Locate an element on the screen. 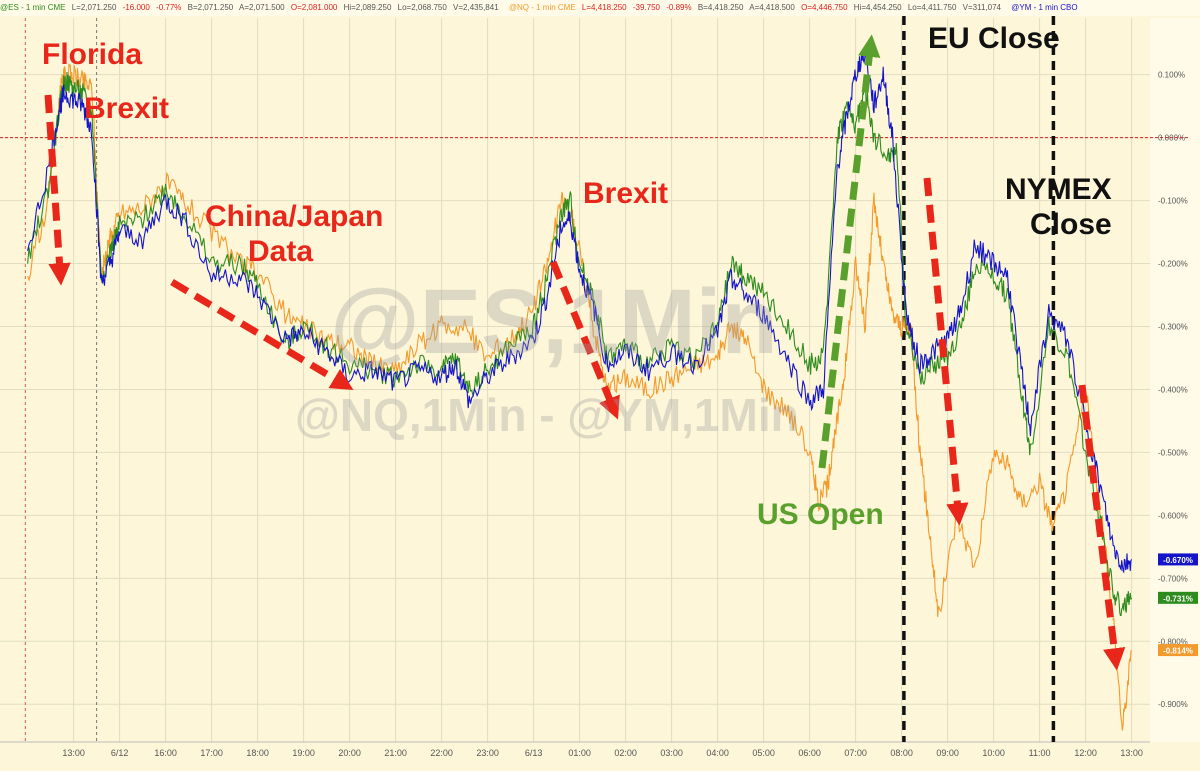 This screenshot has width=1200, height=771. last-value-label-nq: -0.814% is located at coordinates (1178, 651).